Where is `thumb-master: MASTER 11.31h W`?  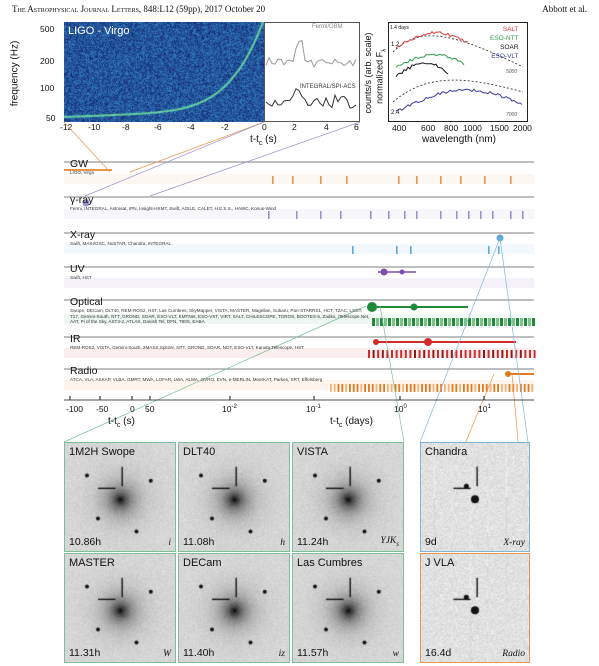
thumb-master: MASTER 11.31h W is located at coordinates (120, 608).